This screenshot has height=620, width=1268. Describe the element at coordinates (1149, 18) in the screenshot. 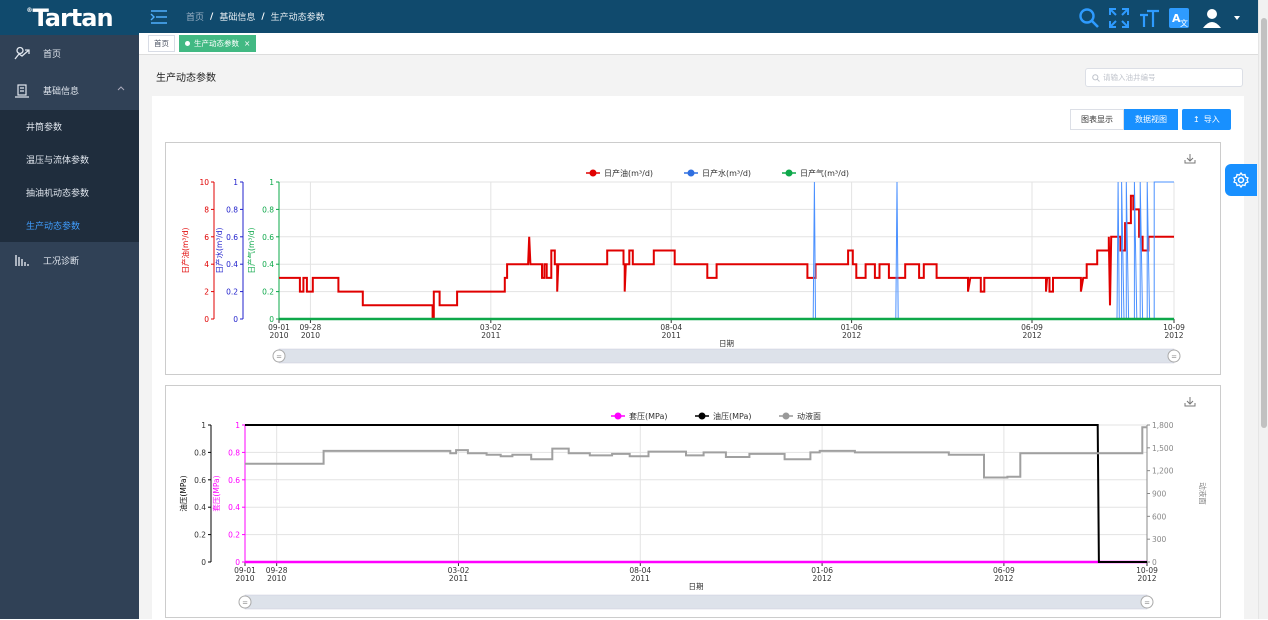

I see `font-size-icon` at that location.